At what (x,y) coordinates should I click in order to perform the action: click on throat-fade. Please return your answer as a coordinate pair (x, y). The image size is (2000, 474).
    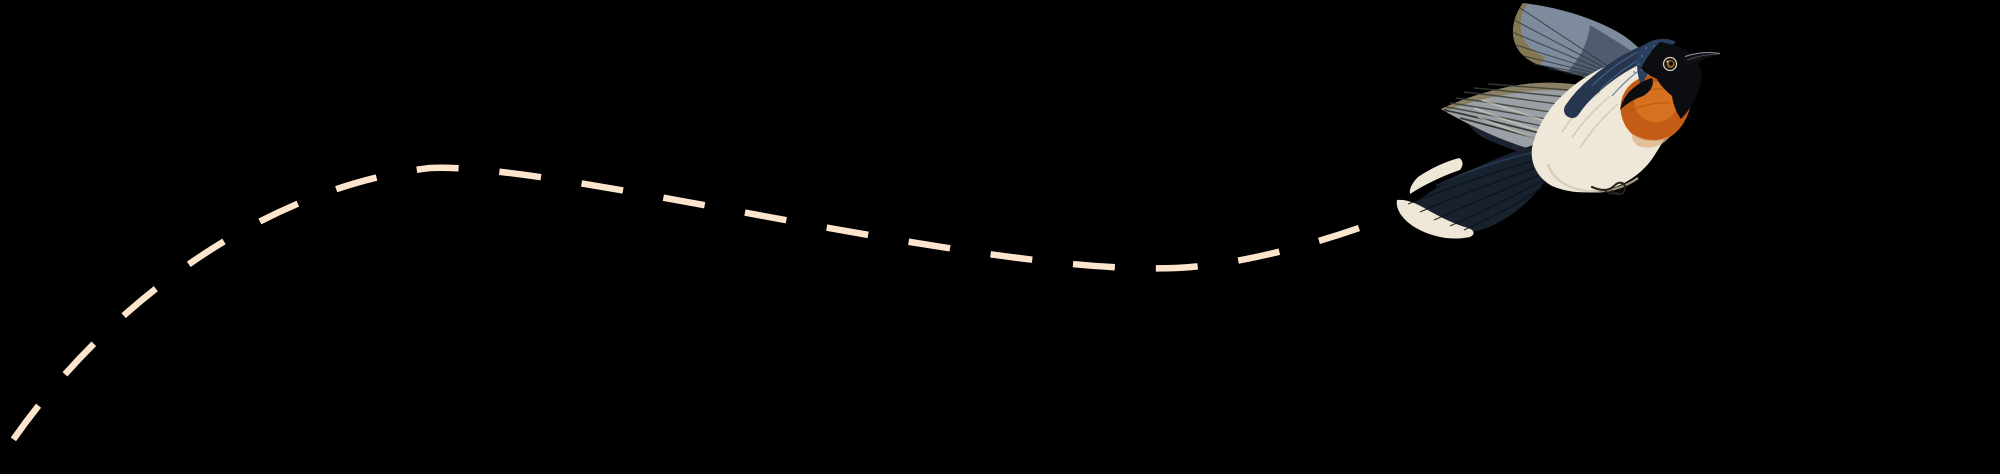
    Looking at the image, I should click on (1651, 141).